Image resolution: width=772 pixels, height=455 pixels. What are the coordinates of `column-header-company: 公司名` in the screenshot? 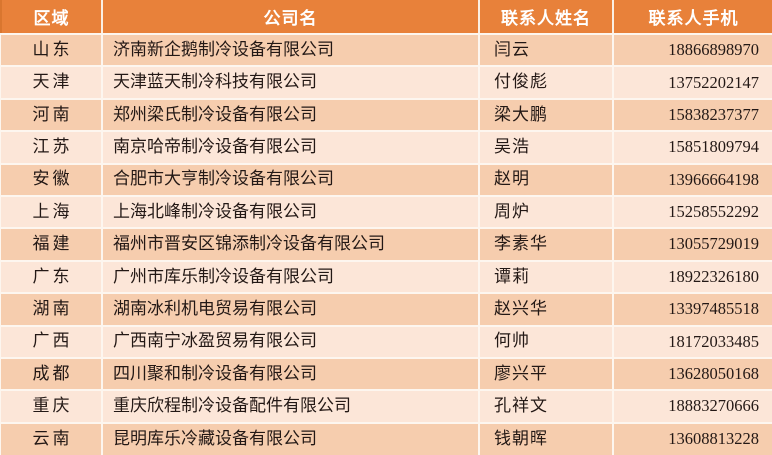 It's located at (291, 17).